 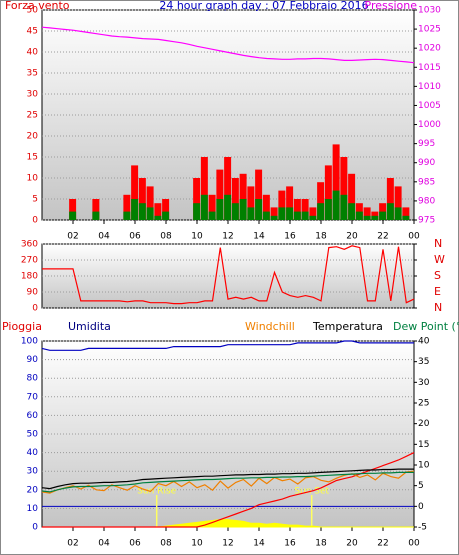 What do you see at coordinates (156, 492) in the screenshot?
I see `annotation: Sun Rise` at bounding box center [156, 492].